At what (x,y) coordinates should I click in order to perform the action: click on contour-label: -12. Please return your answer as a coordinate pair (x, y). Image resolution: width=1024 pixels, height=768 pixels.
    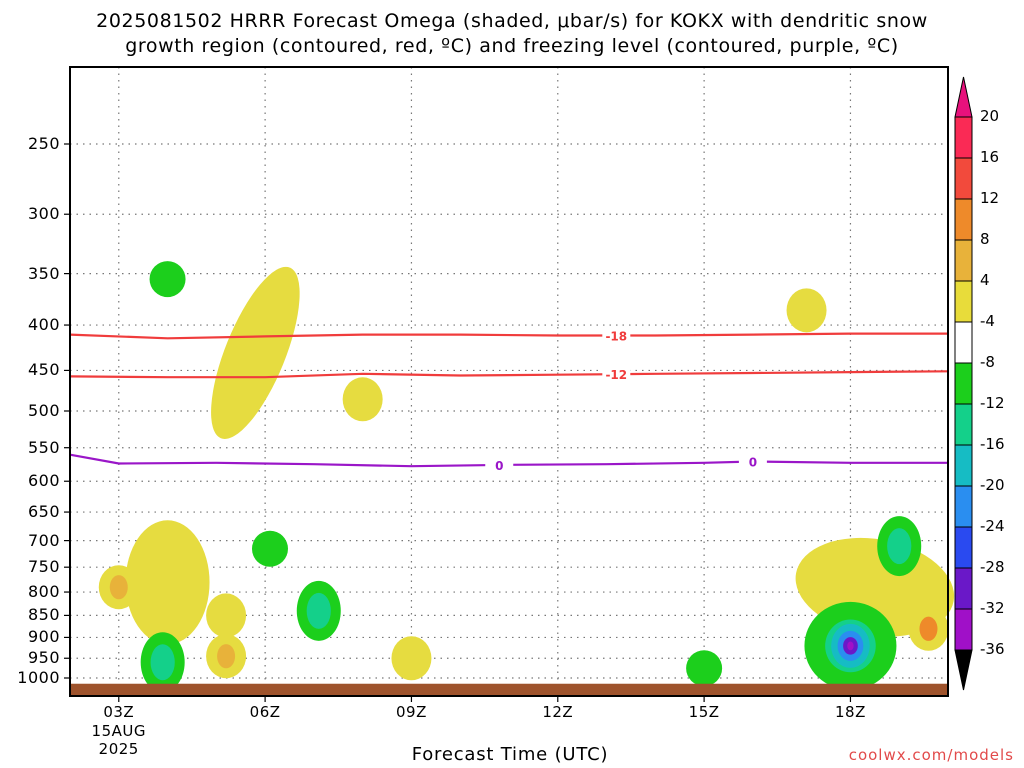
    Looking at the image, I should click on (616, 375).